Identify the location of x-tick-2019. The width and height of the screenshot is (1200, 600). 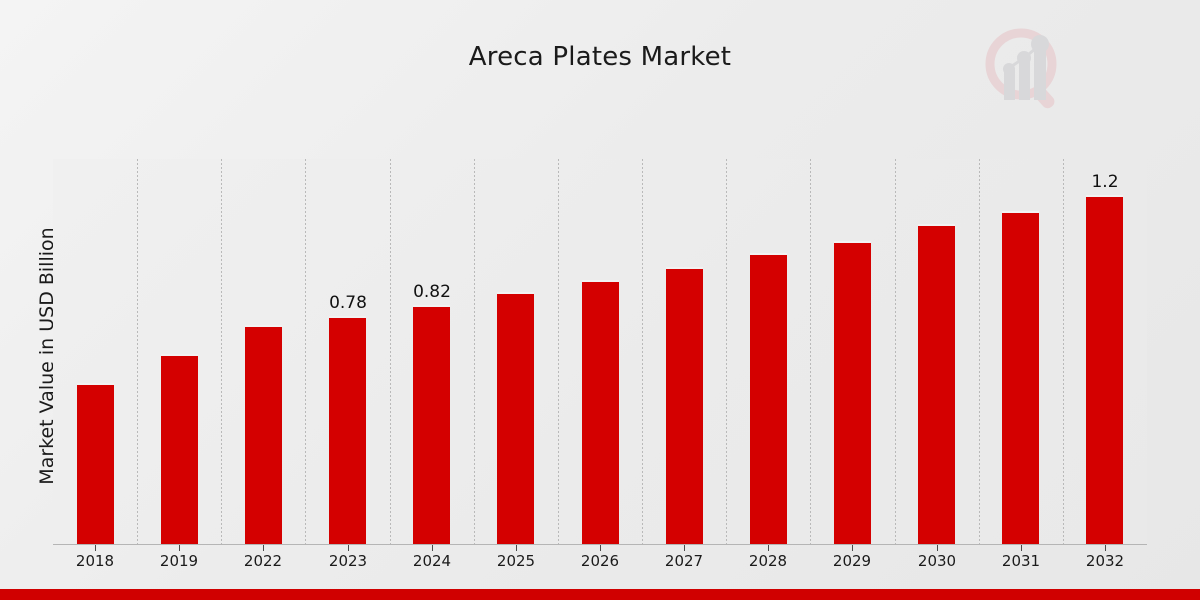
(179, 548).